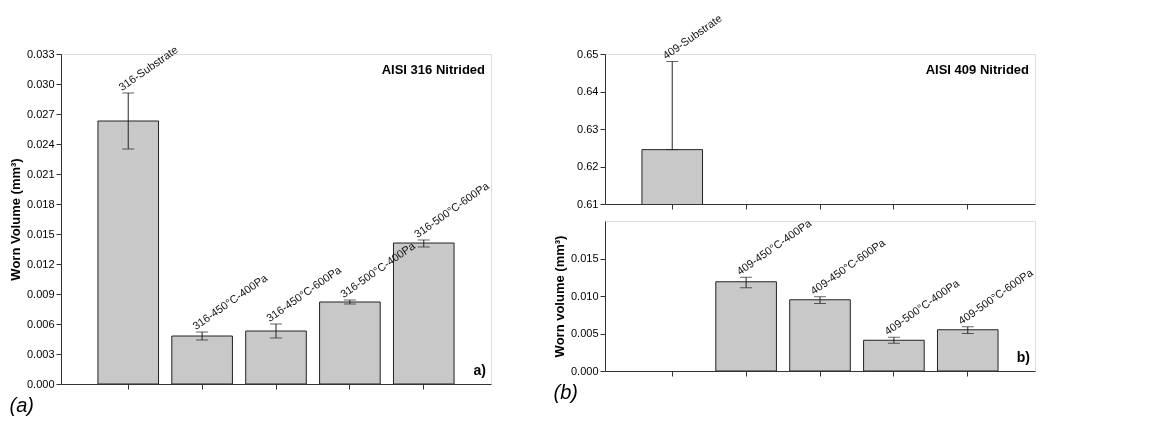 The height and width of the screenshot is (434, 1169). I want to click on y-tick-label: 0.021, so click(40, 173).